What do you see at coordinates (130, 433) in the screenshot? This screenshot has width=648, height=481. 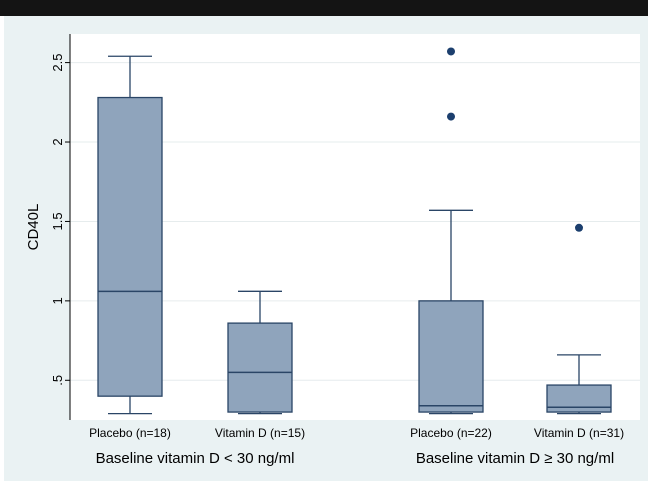 I see `box-label: Placebo (n=18)` at bounding box center [130, 433].